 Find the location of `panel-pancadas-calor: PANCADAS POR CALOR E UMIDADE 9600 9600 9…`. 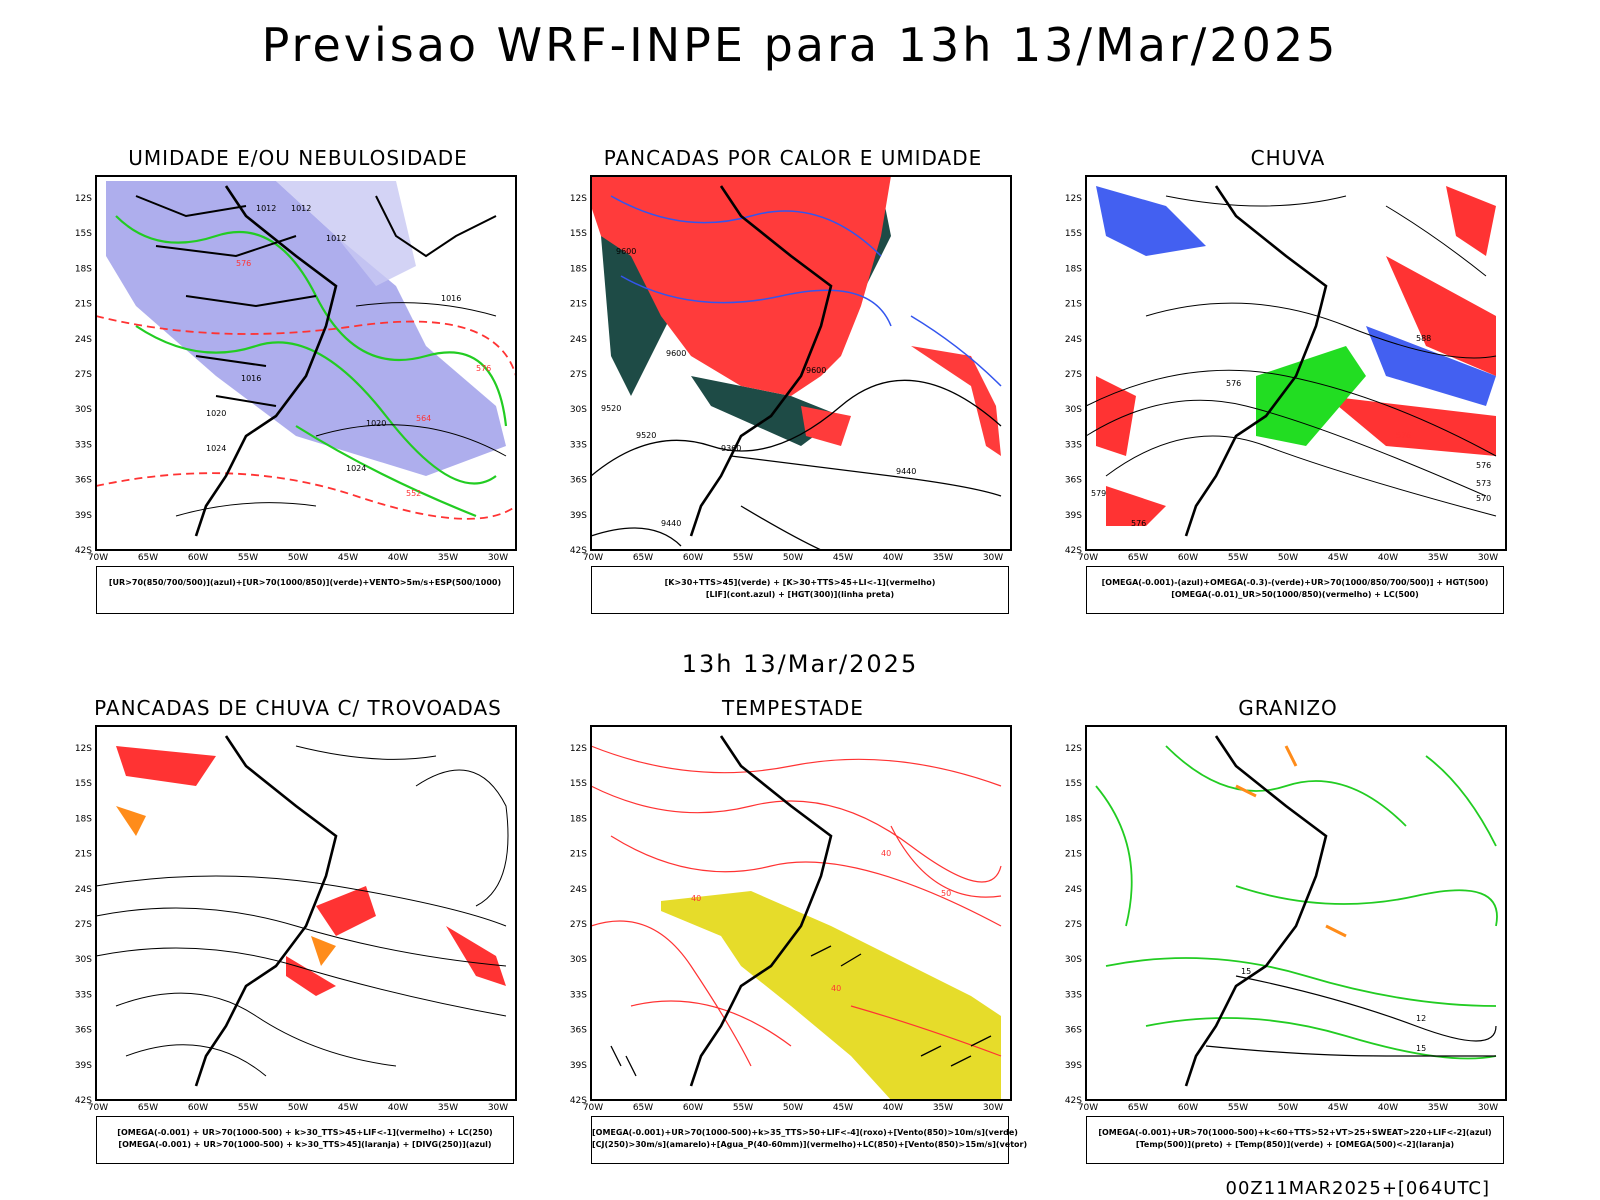

panel-pancadas-calor: PANCADAS POR CALOR E UMIDADE 9600 9600 9… is located at coordinates (791, 396).